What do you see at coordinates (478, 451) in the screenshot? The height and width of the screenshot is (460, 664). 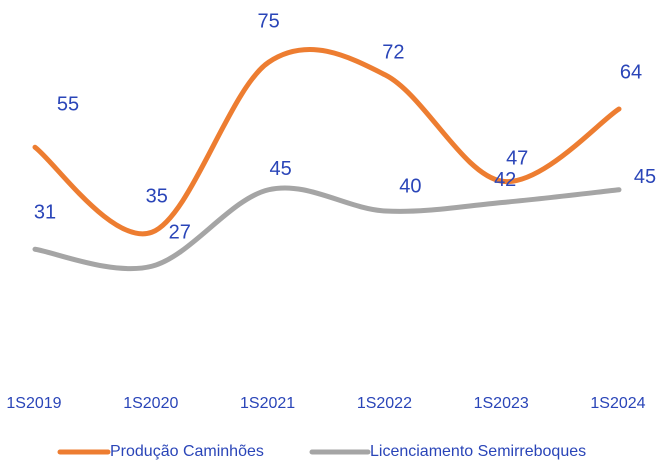 I see `legend-label: Licenciamento Semirreboques` at bounding box center [478, 451].